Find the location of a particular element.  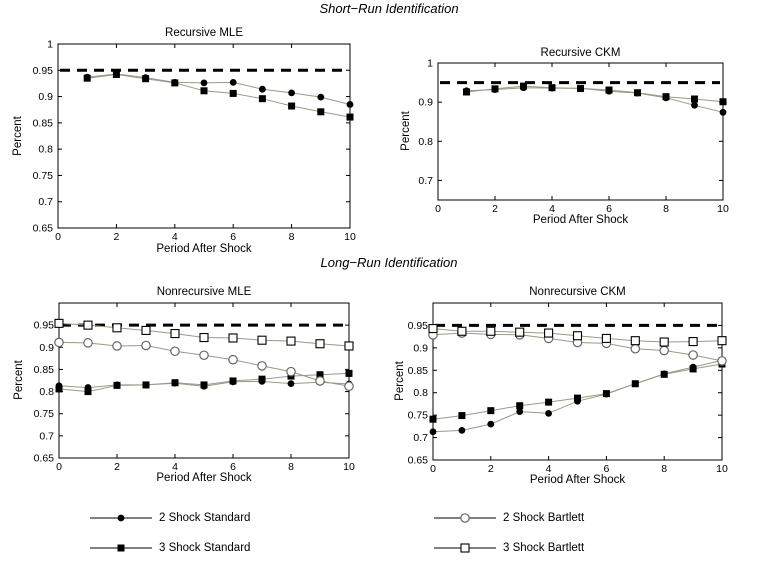

y-axis-label-nonrecursive-mle: Percent is located at coordinates (19, 380).